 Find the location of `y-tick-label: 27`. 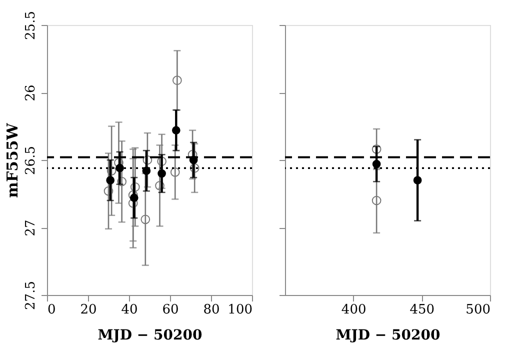

y-tick-label: 27 is located at coordinates (31, 228).